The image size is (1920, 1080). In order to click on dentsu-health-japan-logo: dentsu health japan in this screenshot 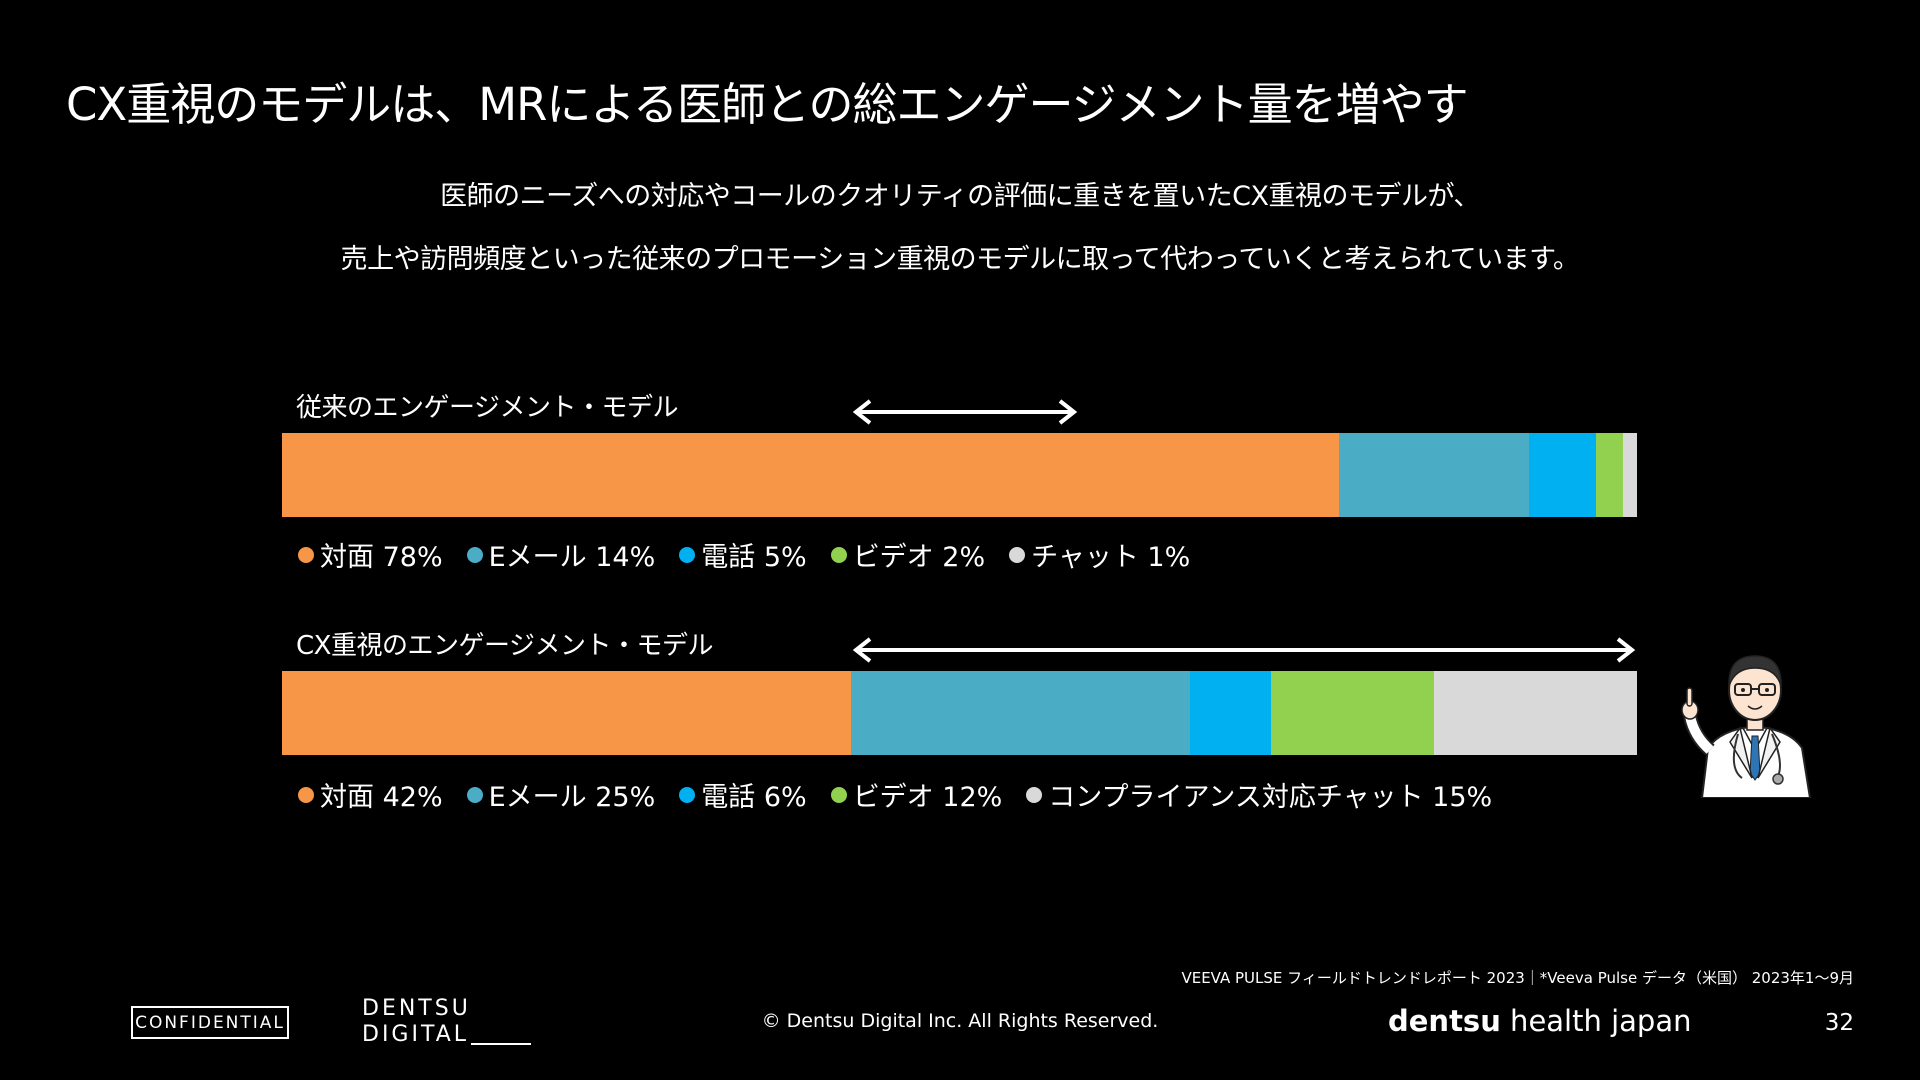, I will do `click(1539, 1021)`.